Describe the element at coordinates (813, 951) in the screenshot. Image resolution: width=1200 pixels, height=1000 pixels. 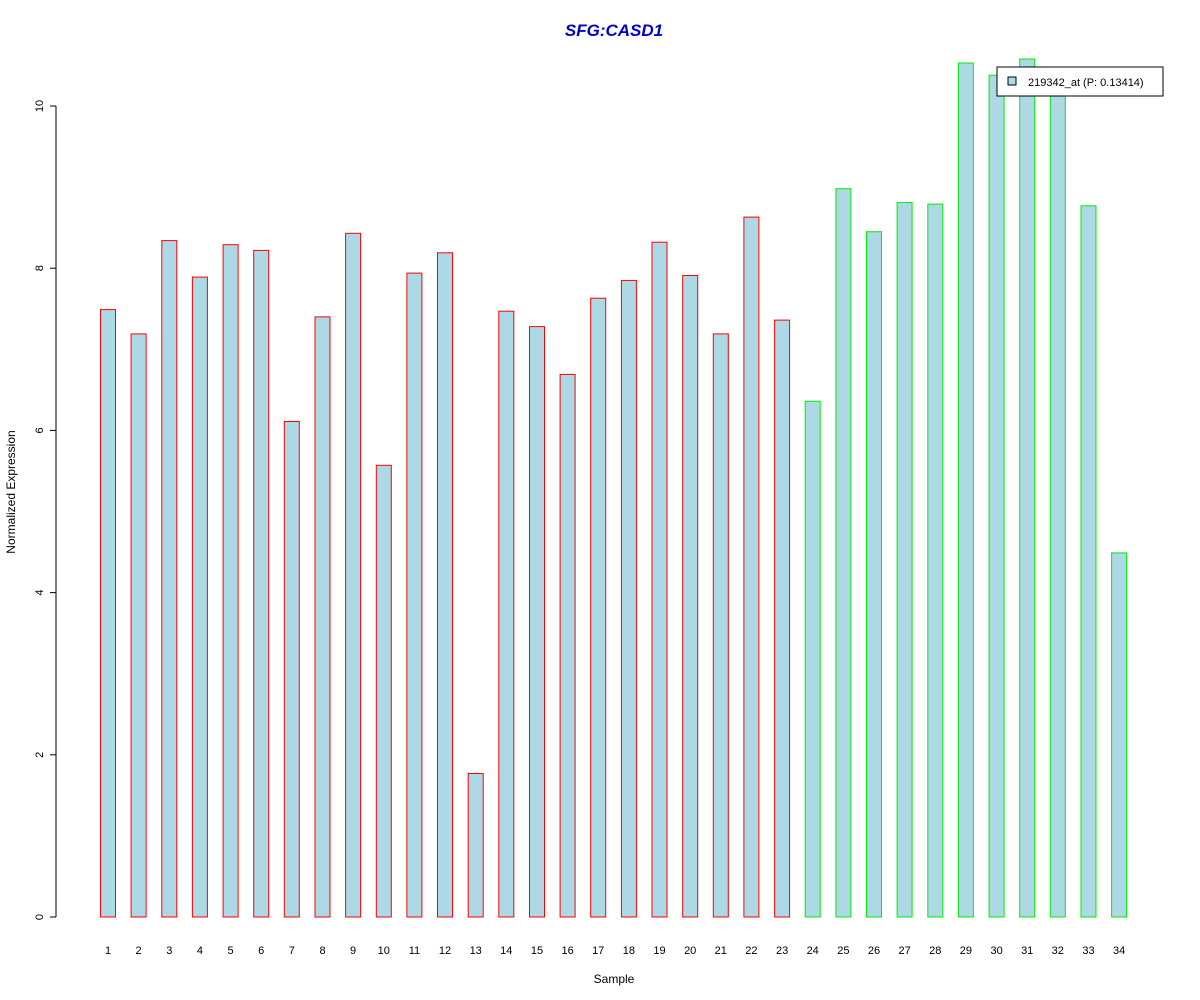
I see `x-tick-label: 24` at that location.